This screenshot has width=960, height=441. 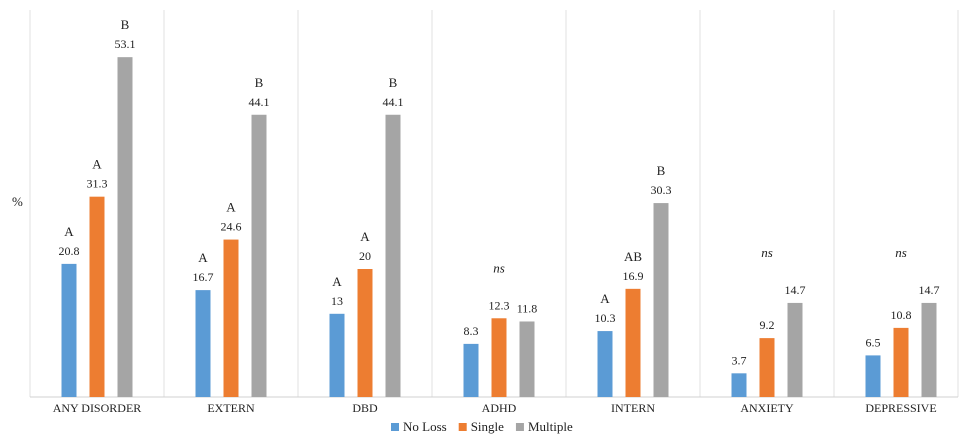 What do you see at coordinates (739, 360) in the screenshot?
I see `value-label: 3.7` at bounding box center [739, 360].